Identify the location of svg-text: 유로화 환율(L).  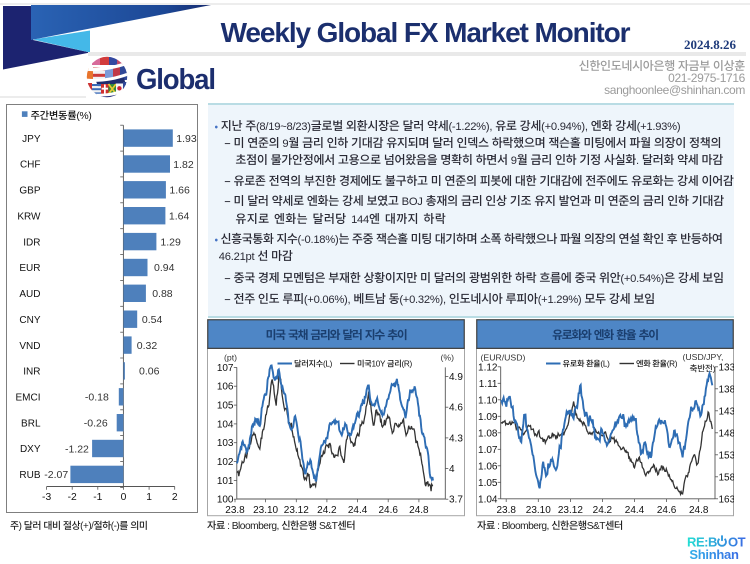
(587, 363).